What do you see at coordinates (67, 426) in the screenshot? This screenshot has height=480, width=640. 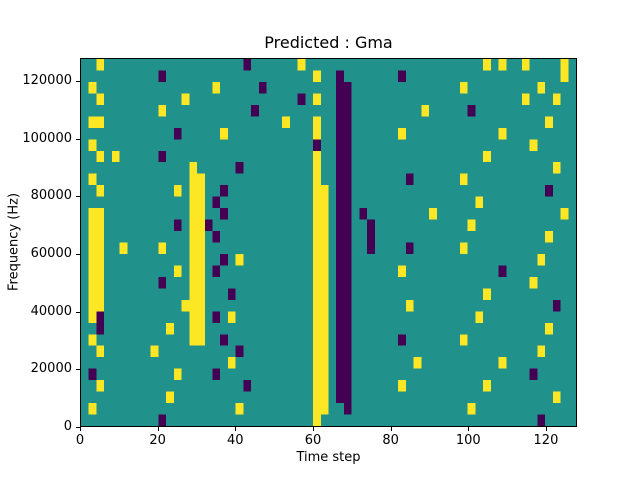 I see `y-tick-label: 0` at bounding box center [67, 426].